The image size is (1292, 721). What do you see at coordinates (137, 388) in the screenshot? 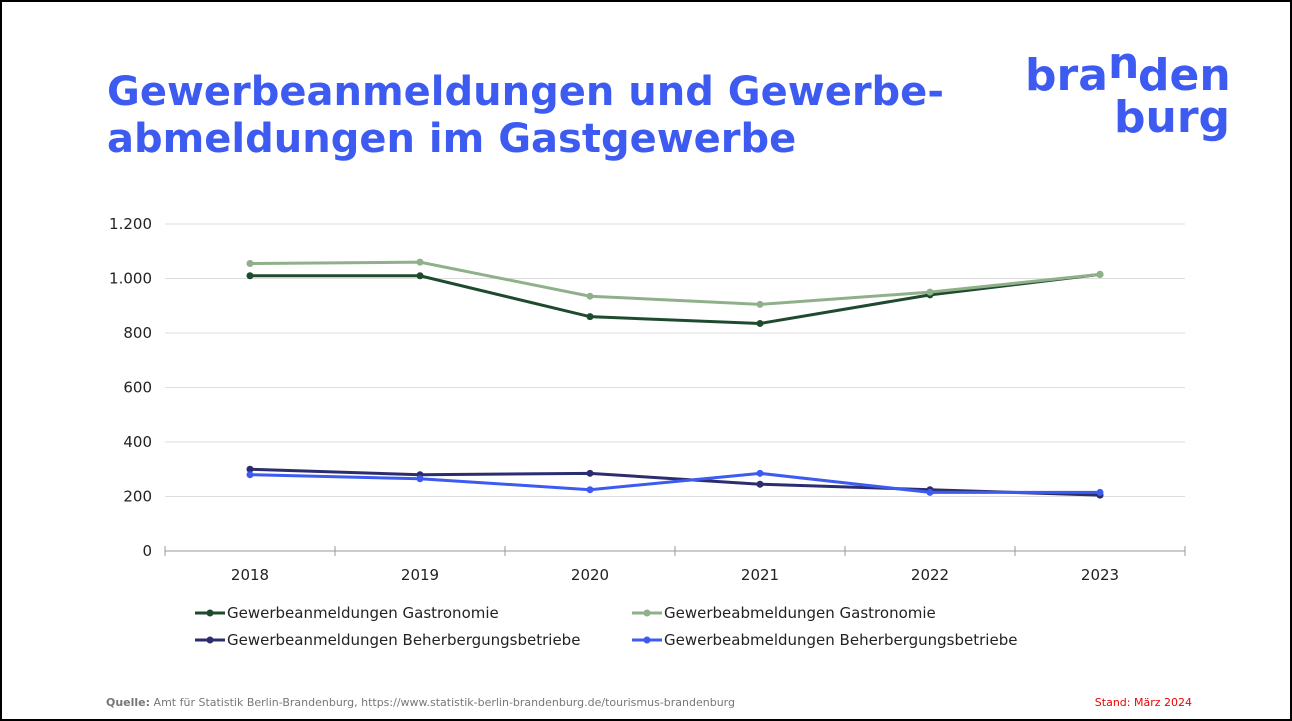
I see `y-tick-label: 600` at bounding box center [137, 388].